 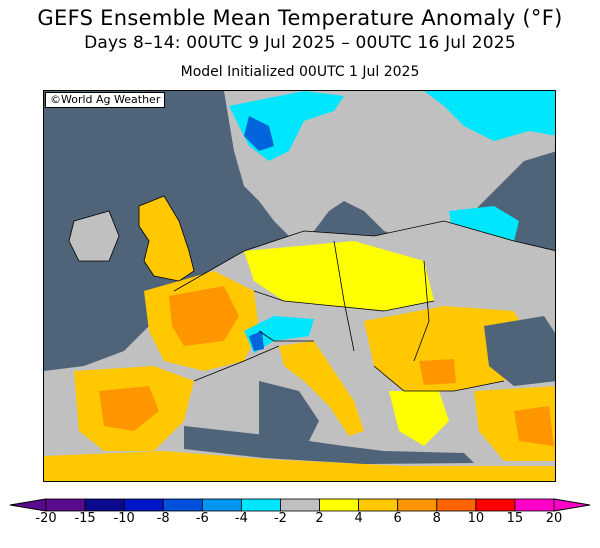 What do you see at coordinates (572, 505) in the screenshot?
I see `colorbar-arrow-high` at bounding box center [572, 505].